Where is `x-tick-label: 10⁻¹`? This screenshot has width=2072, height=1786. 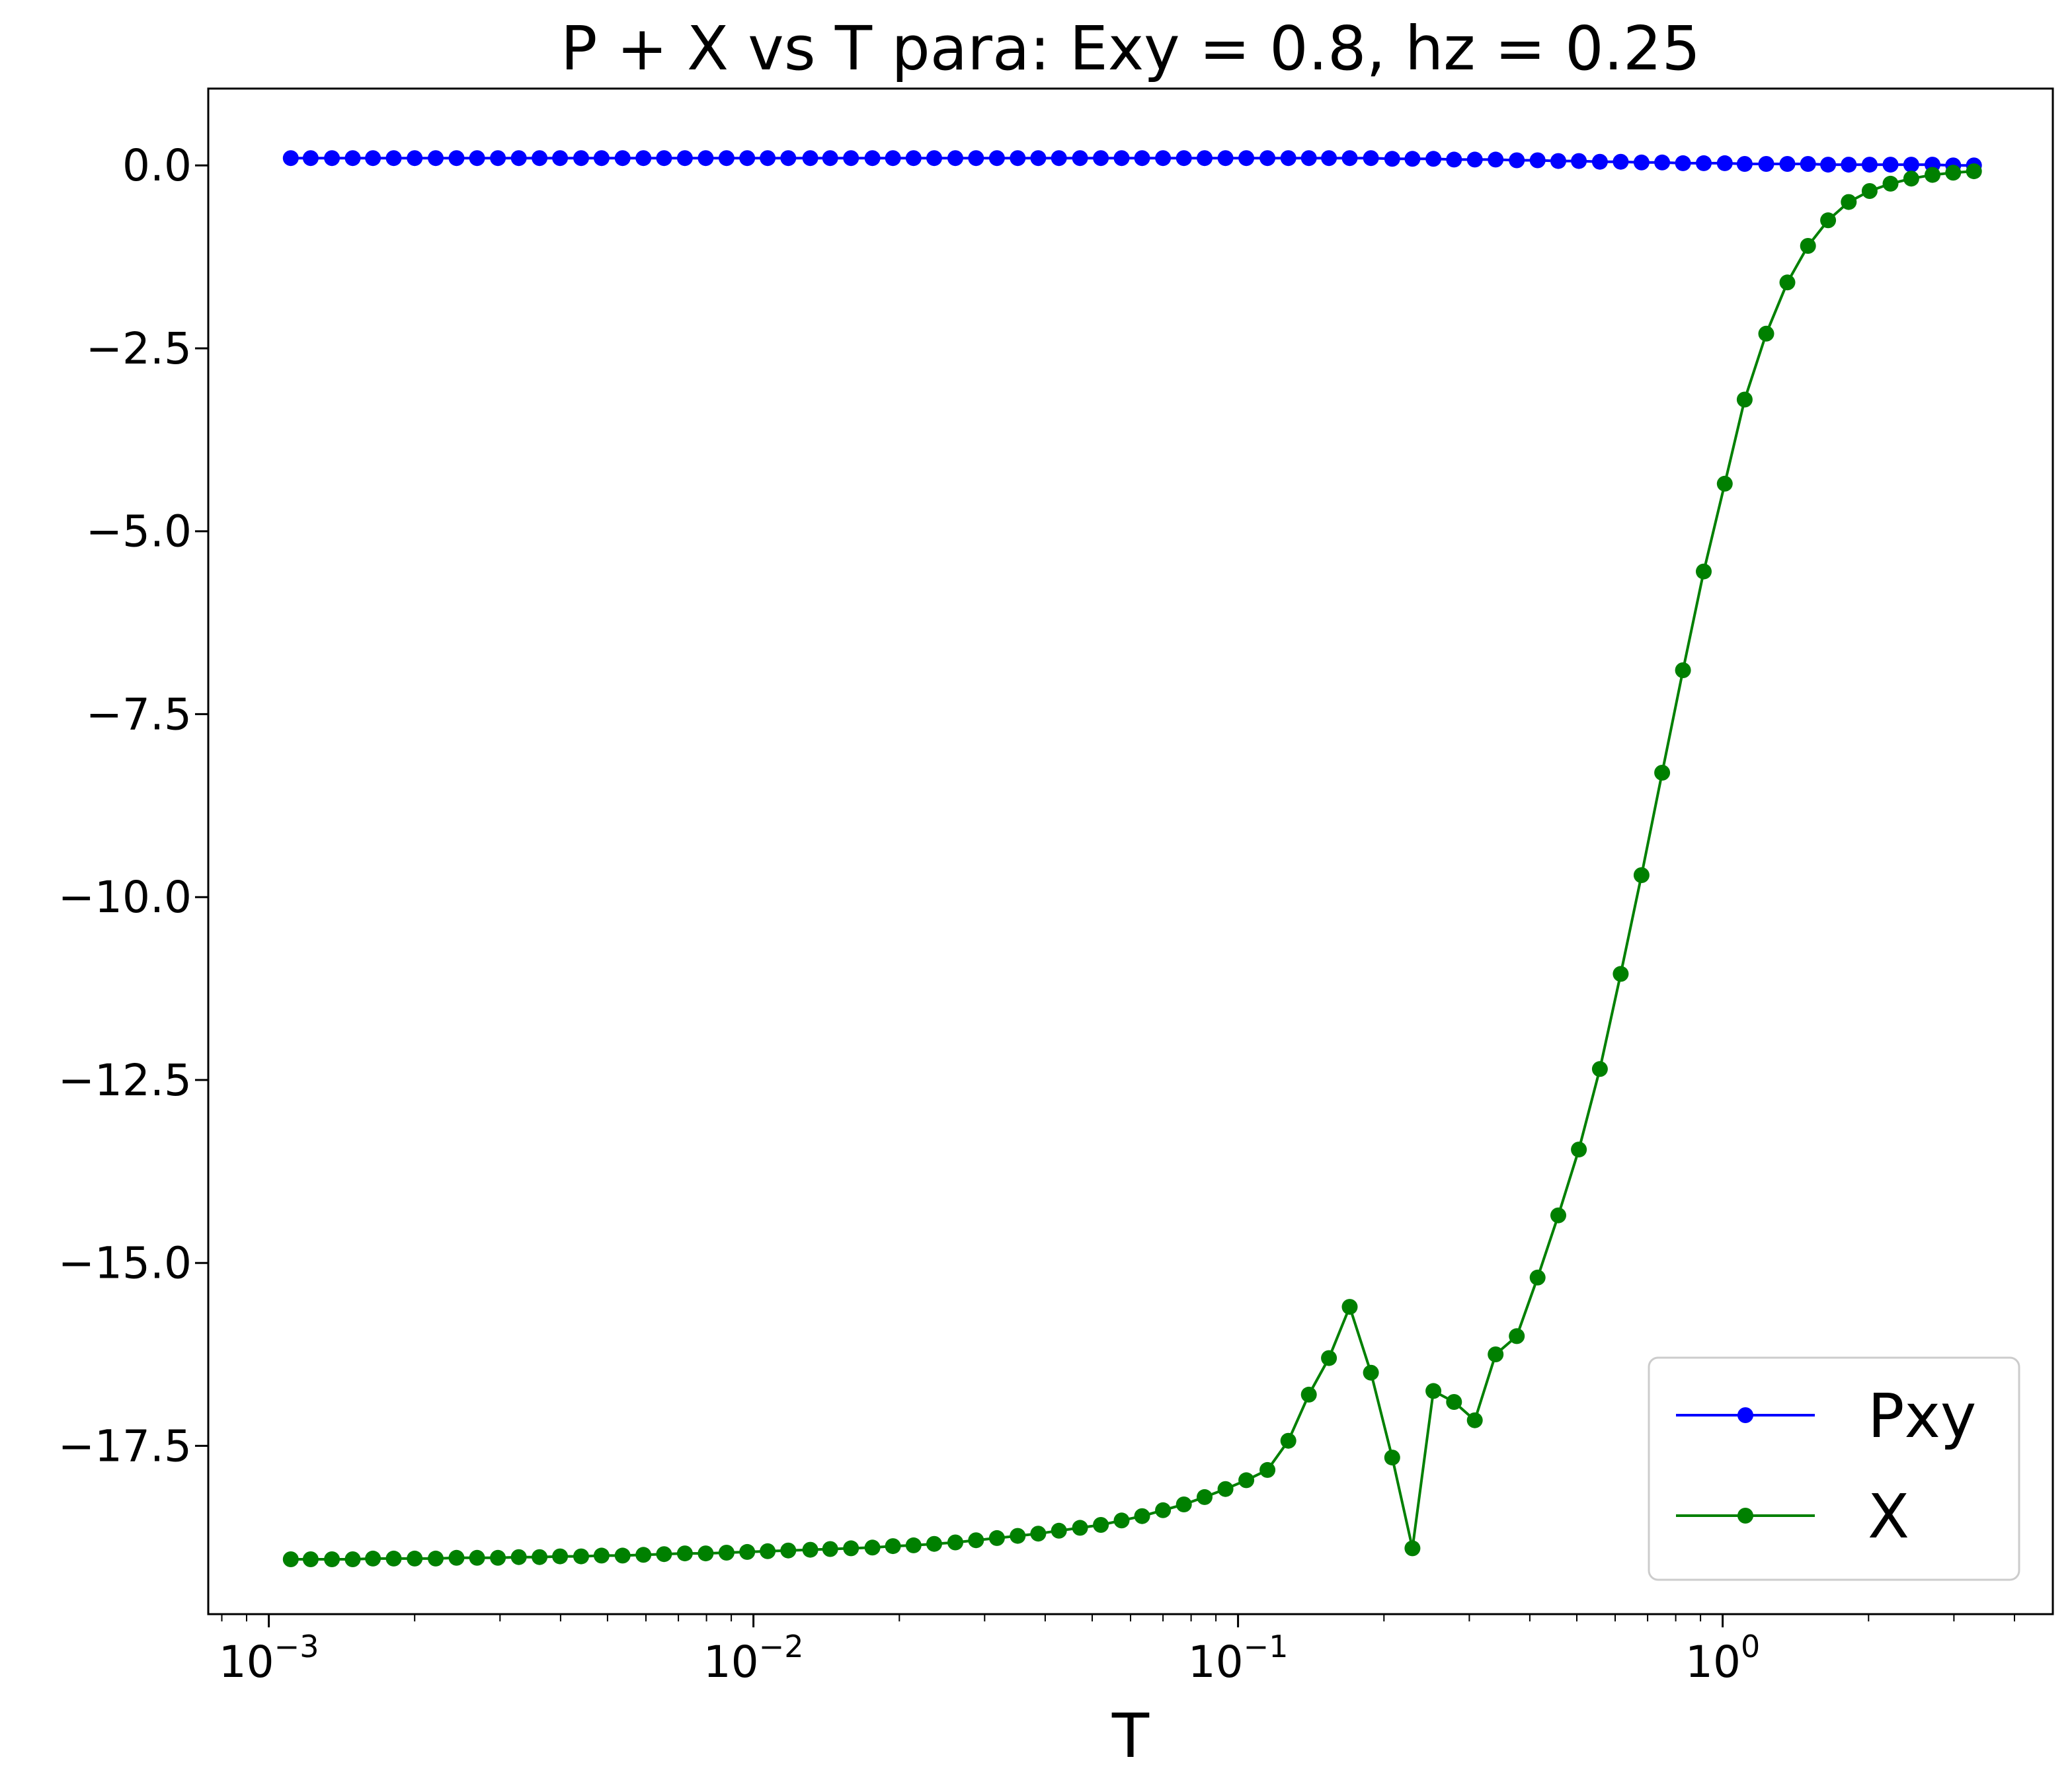
x-tick-label: 10⁻¹ is located at coordinates (1238, 1658).